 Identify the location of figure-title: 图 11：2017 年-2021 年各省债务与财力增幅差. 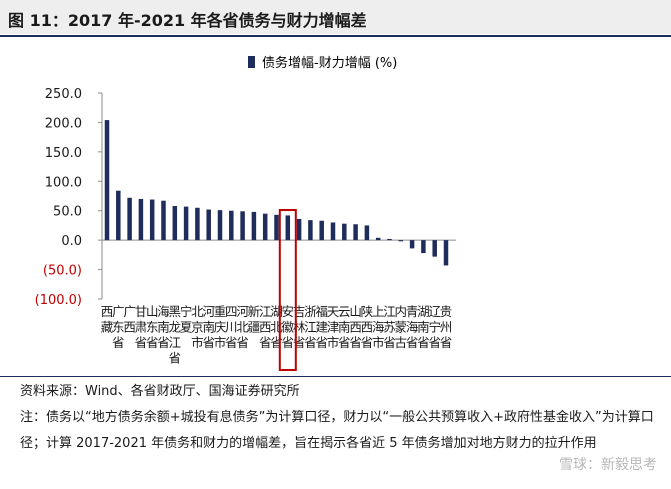
(187, 20).